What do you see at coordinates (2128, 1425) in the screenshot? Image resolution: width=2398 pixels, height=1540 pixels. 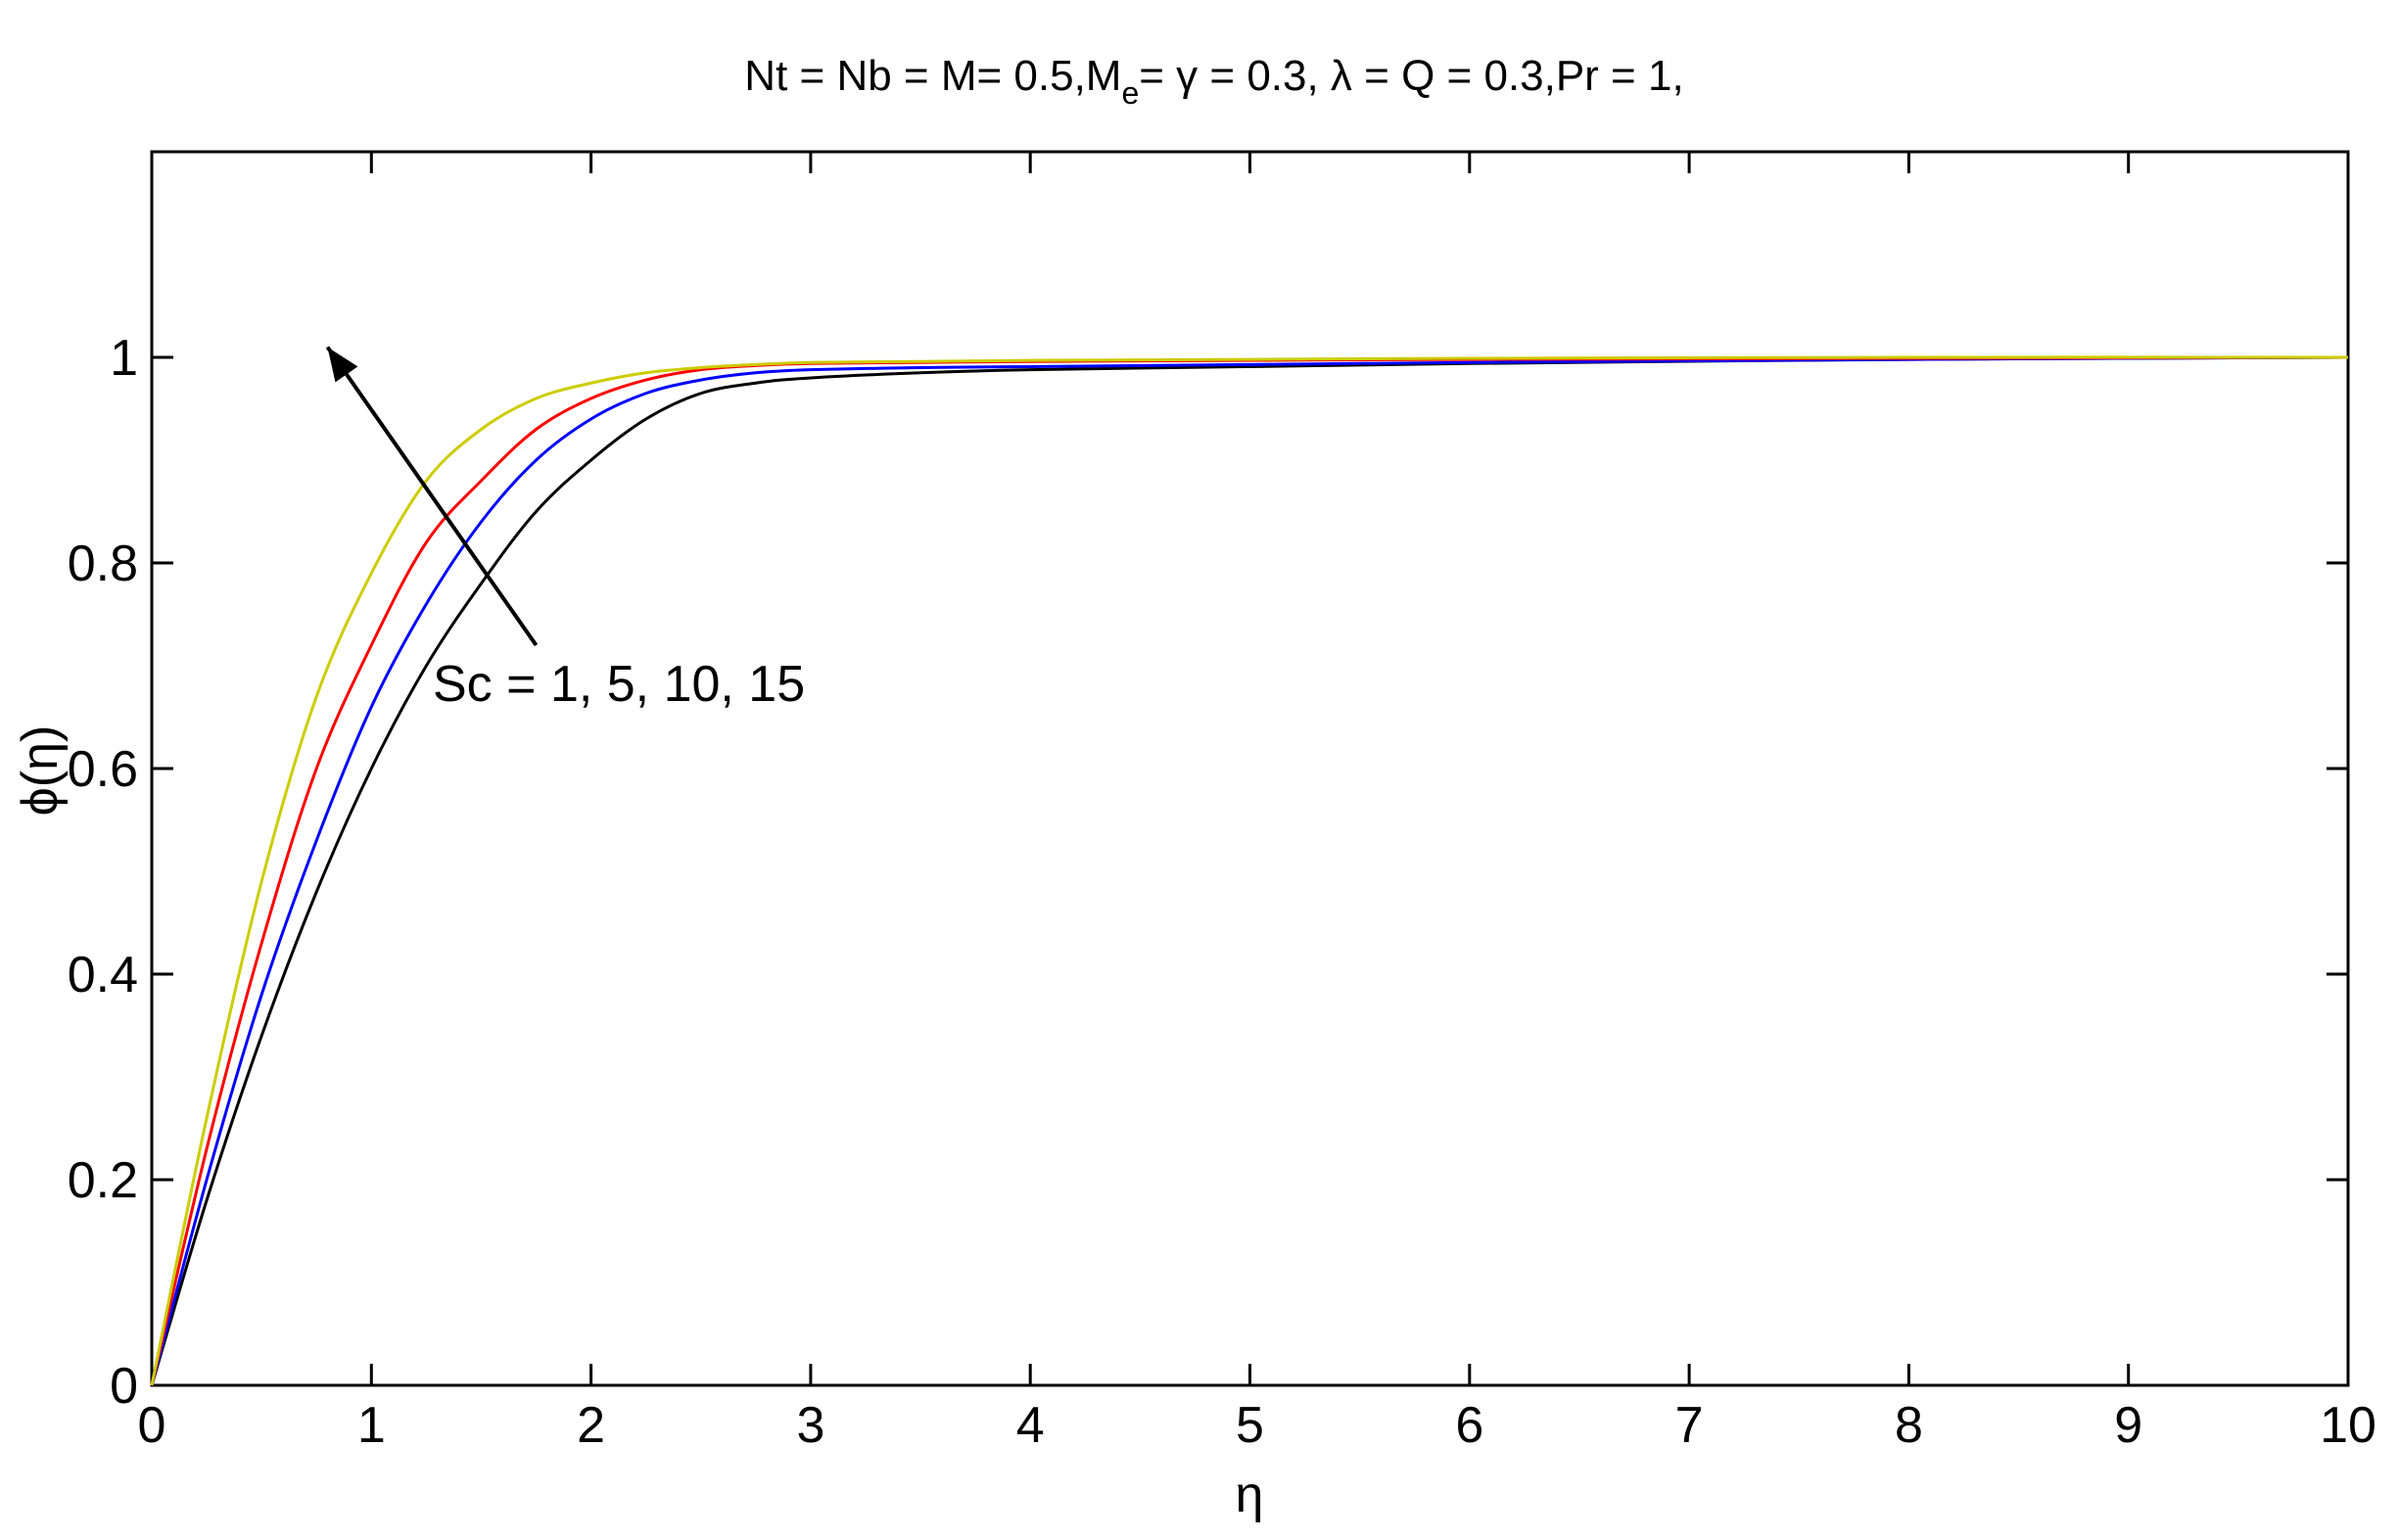 I see `x-tick-label: 9` at bounding box center [2128, 1425].